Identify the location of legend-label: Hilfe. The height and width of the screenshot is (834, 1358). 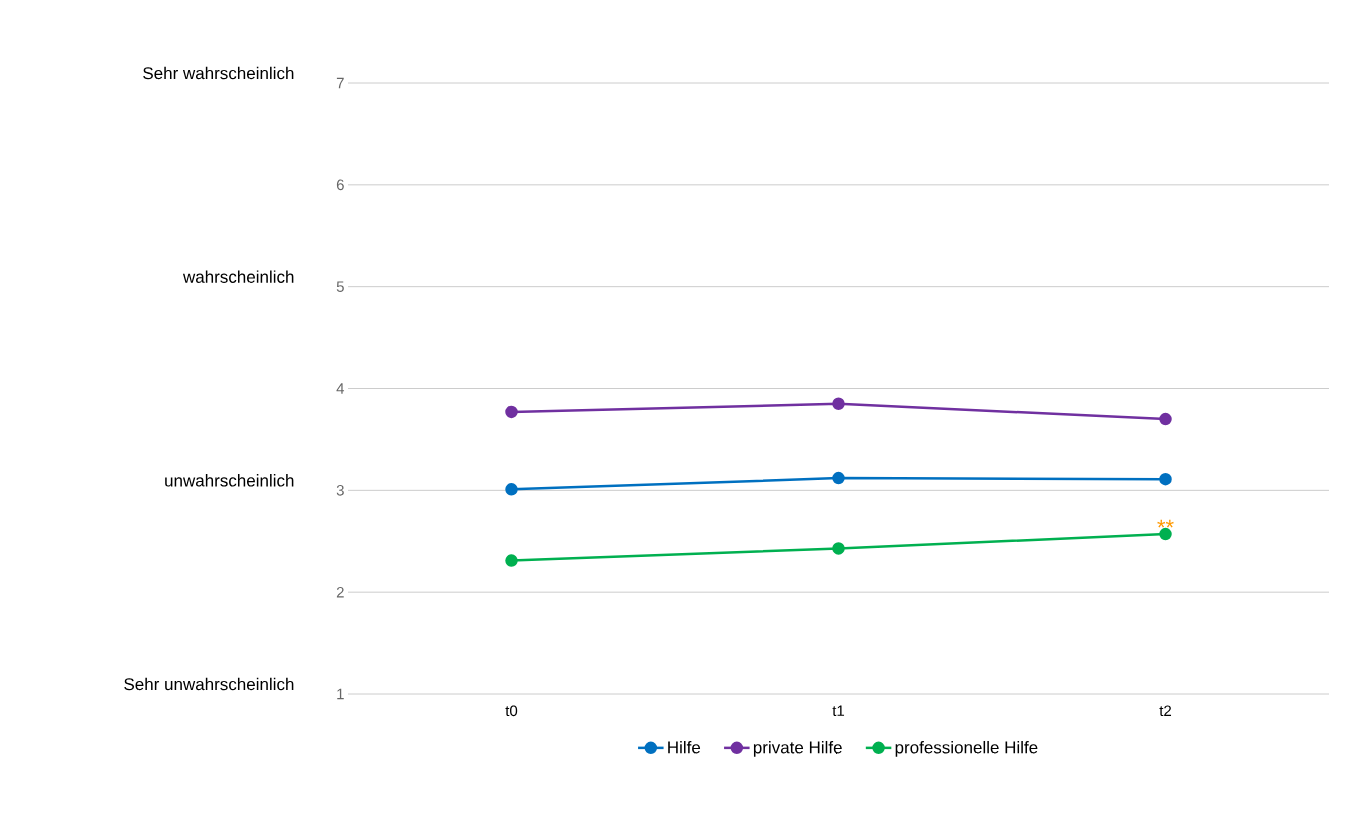
(684, 747).